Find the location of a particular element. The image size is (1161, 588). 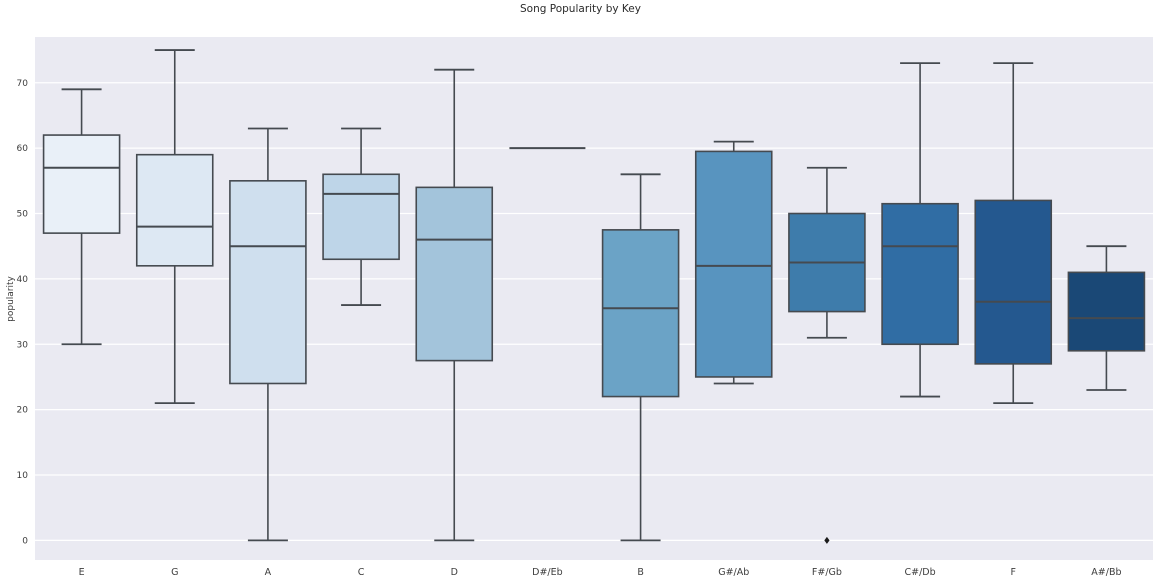

x-tick-label: D is located at coordinates (454, 572).